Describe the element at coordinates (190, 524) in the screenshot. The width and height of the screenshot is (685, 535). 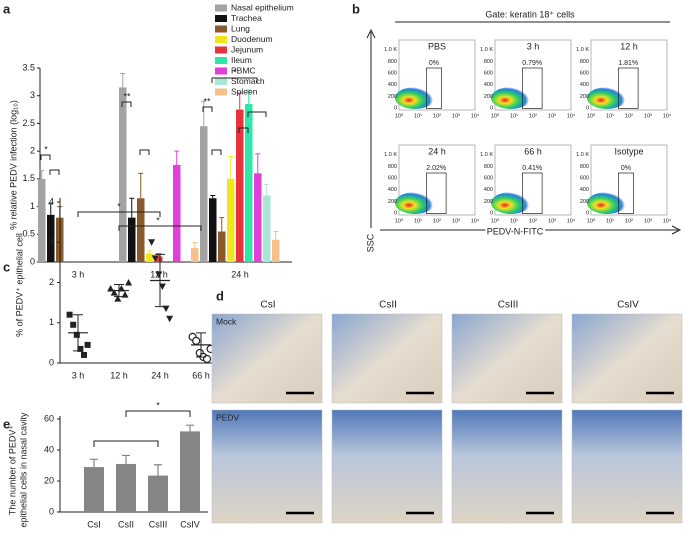
I see `x-tick-label: CsIV` at that location.